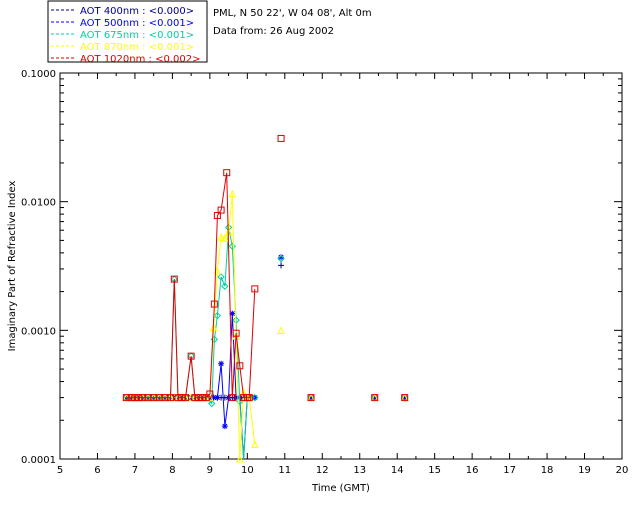 This screenshot has width=640, height=516. What do you see at coordinates (97, 470) in the screenshot?
I see `x-tick-label: 6` at bounding box center [97, 470].